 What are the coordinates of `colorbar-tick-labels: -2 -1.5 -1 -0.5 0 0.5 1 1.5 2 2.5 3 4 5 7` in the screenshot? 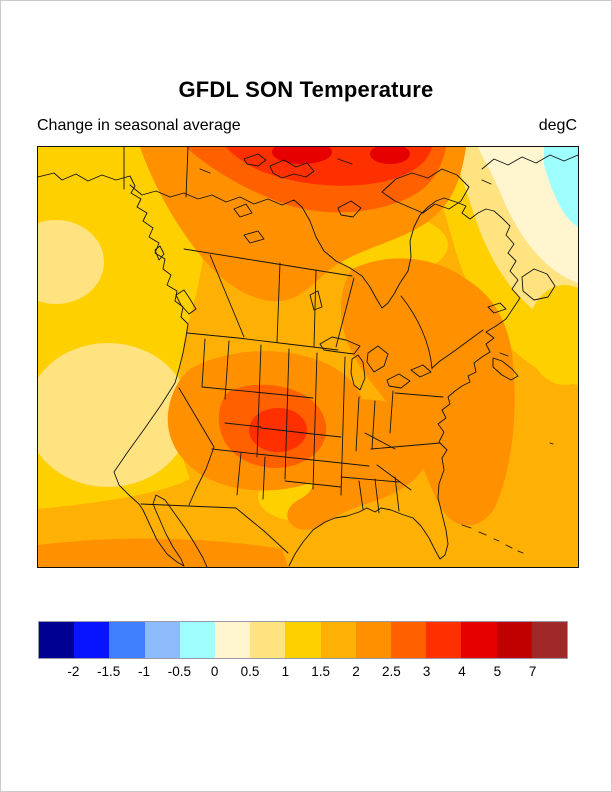 It's located at (303, 673).